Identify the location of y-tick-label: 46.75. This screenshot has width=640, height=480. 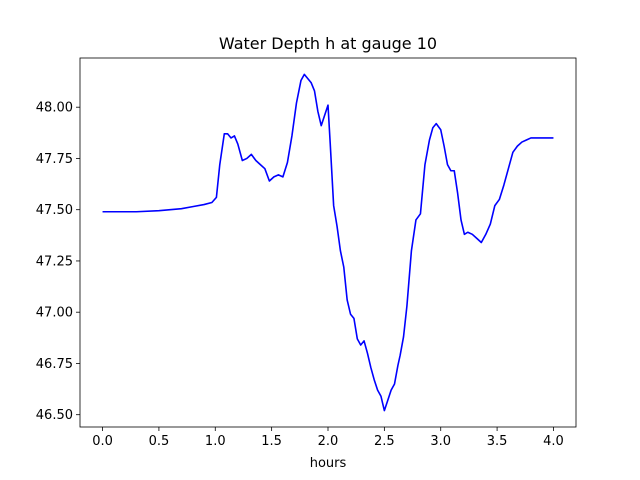
(54, 364).